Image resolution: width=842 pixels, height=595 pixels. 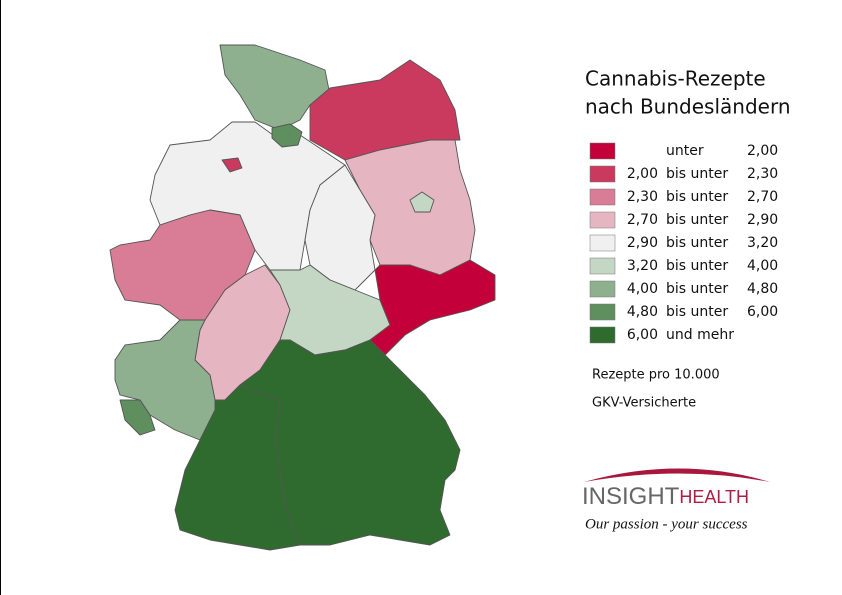 I want to click on legend-lower: 4,80, so click(x=642, y=312).